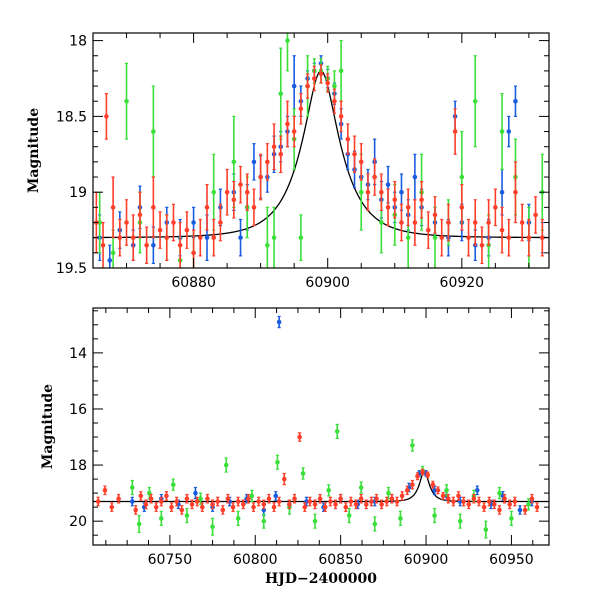 Image resolution: width=600 pixels, height=600 pixels. Describe the element at coordinates (321, 579) in the screenshot. I see `bottom-xlabel: HJD−2400000` at that location.